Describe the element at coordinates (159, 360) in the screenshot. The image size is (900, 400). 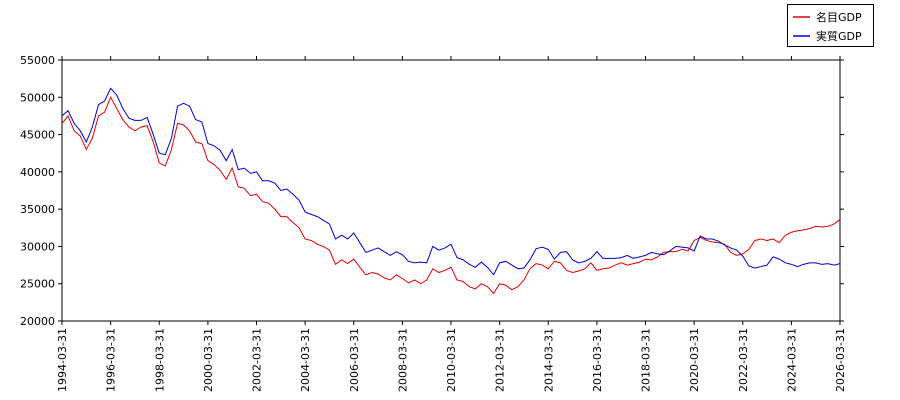
I see `x-tick-label: 1998-03-31` at that location.